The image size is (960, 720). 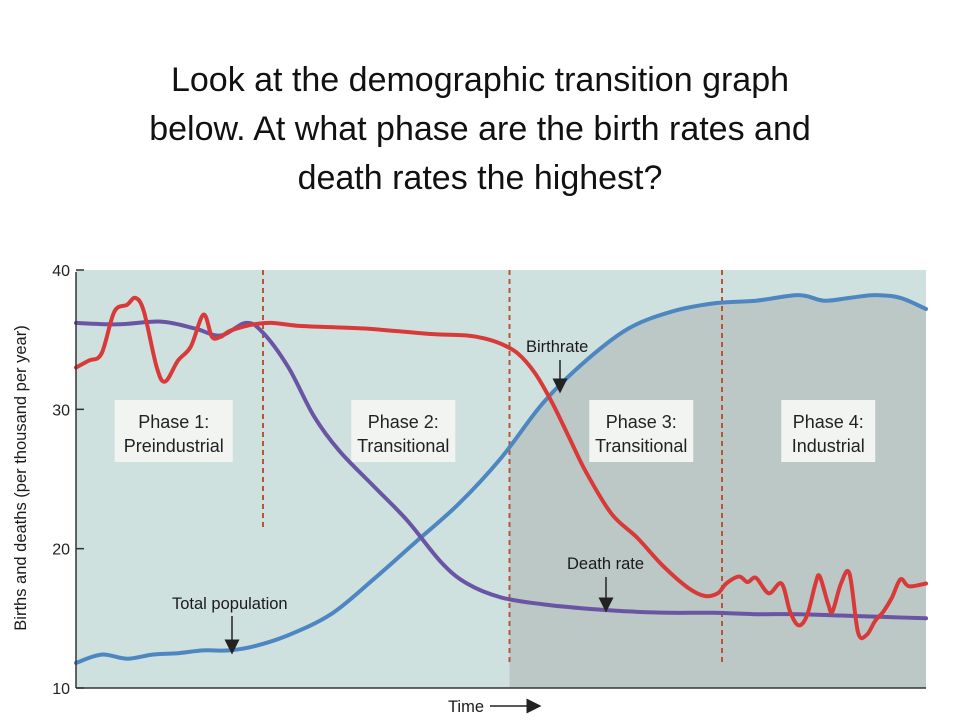 What do you see at coordinates (828, 422) in the screenshot?
I see `phase-title: Phase 4:` at bounding box center [828, 422].